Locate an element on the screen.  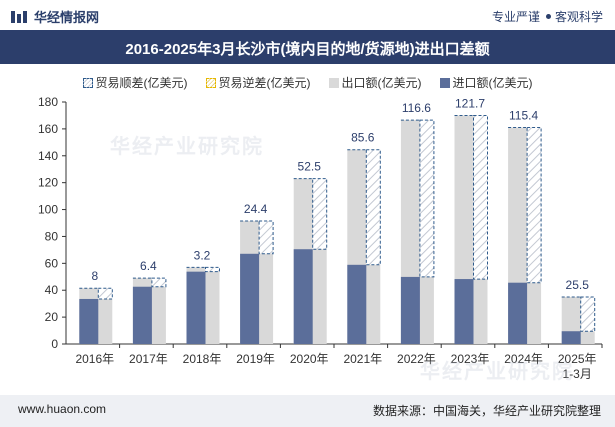
legend-label-export: 出口额(亿美元) is located at coordinates (381, 83).